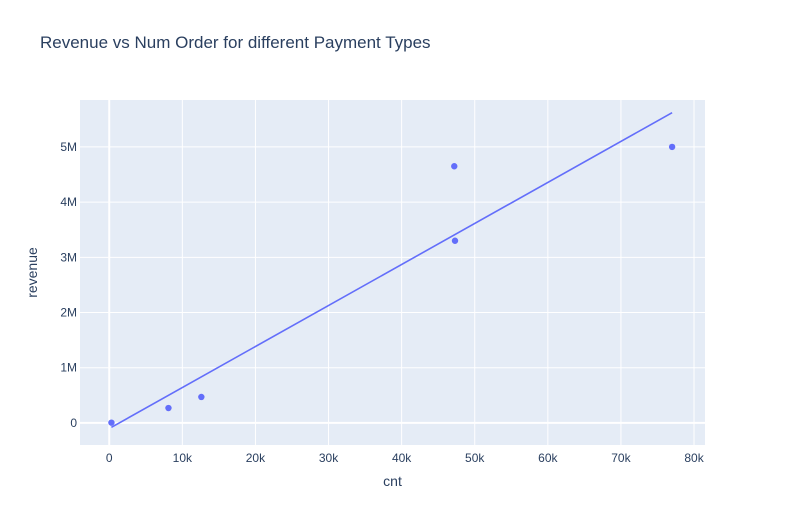 Image resolution: width=785 pixels, height=525 pixels. Describe the element at coordinates (548, 458) in the screenshot. I see `x-tick-label: 60k` at that location.